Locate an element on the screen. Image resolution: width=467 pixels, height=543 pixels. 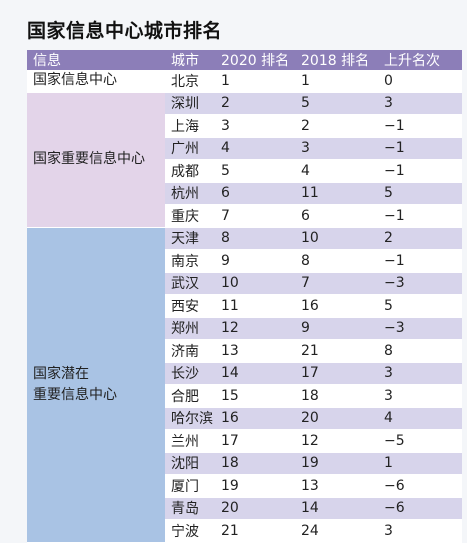
table-row: 西安 11 16 5 is located at coordinates (244, 306).